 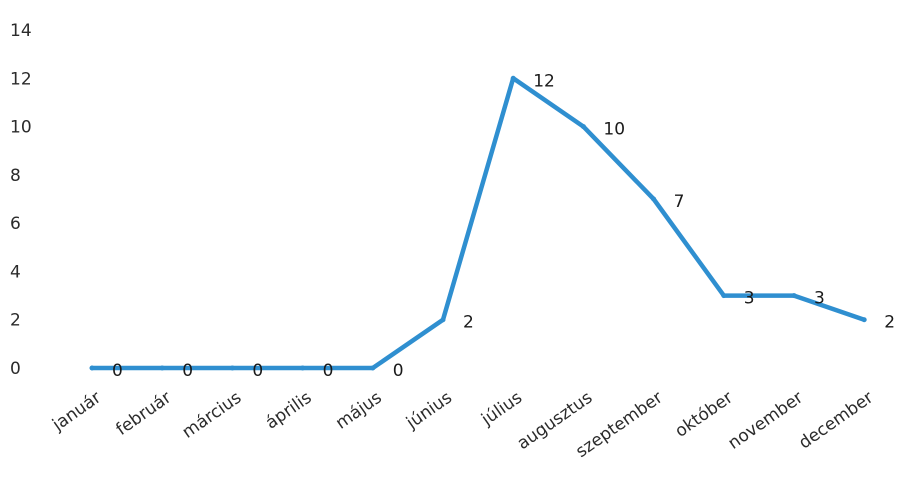 What do you see at coordinates (21, 128) in the screenshot?
I see `y-tick-label: 10` at bounding box center [21, 128].